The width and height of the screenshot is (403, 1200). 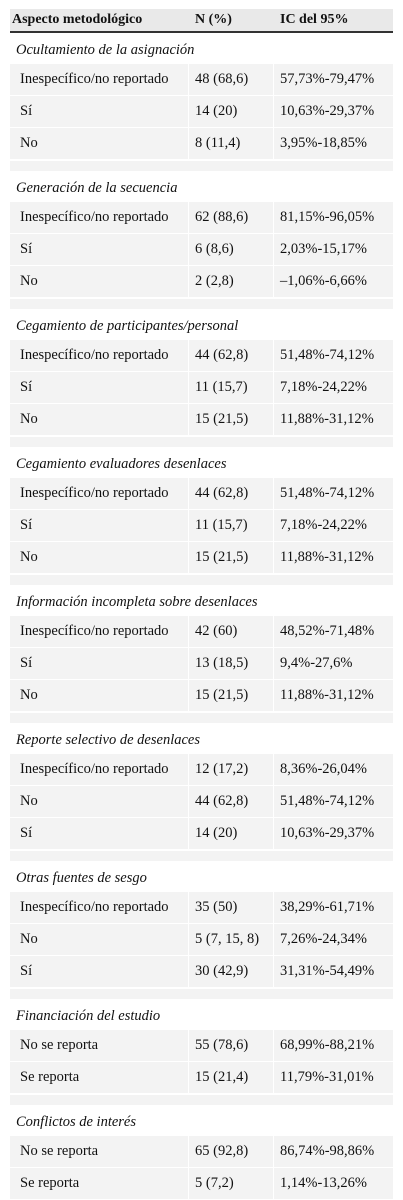 What do you see at coordinates (327, 833) in the screenshot?
I see `cell-ci: 10,63%-29,37%` at bounding box center [327, 833].